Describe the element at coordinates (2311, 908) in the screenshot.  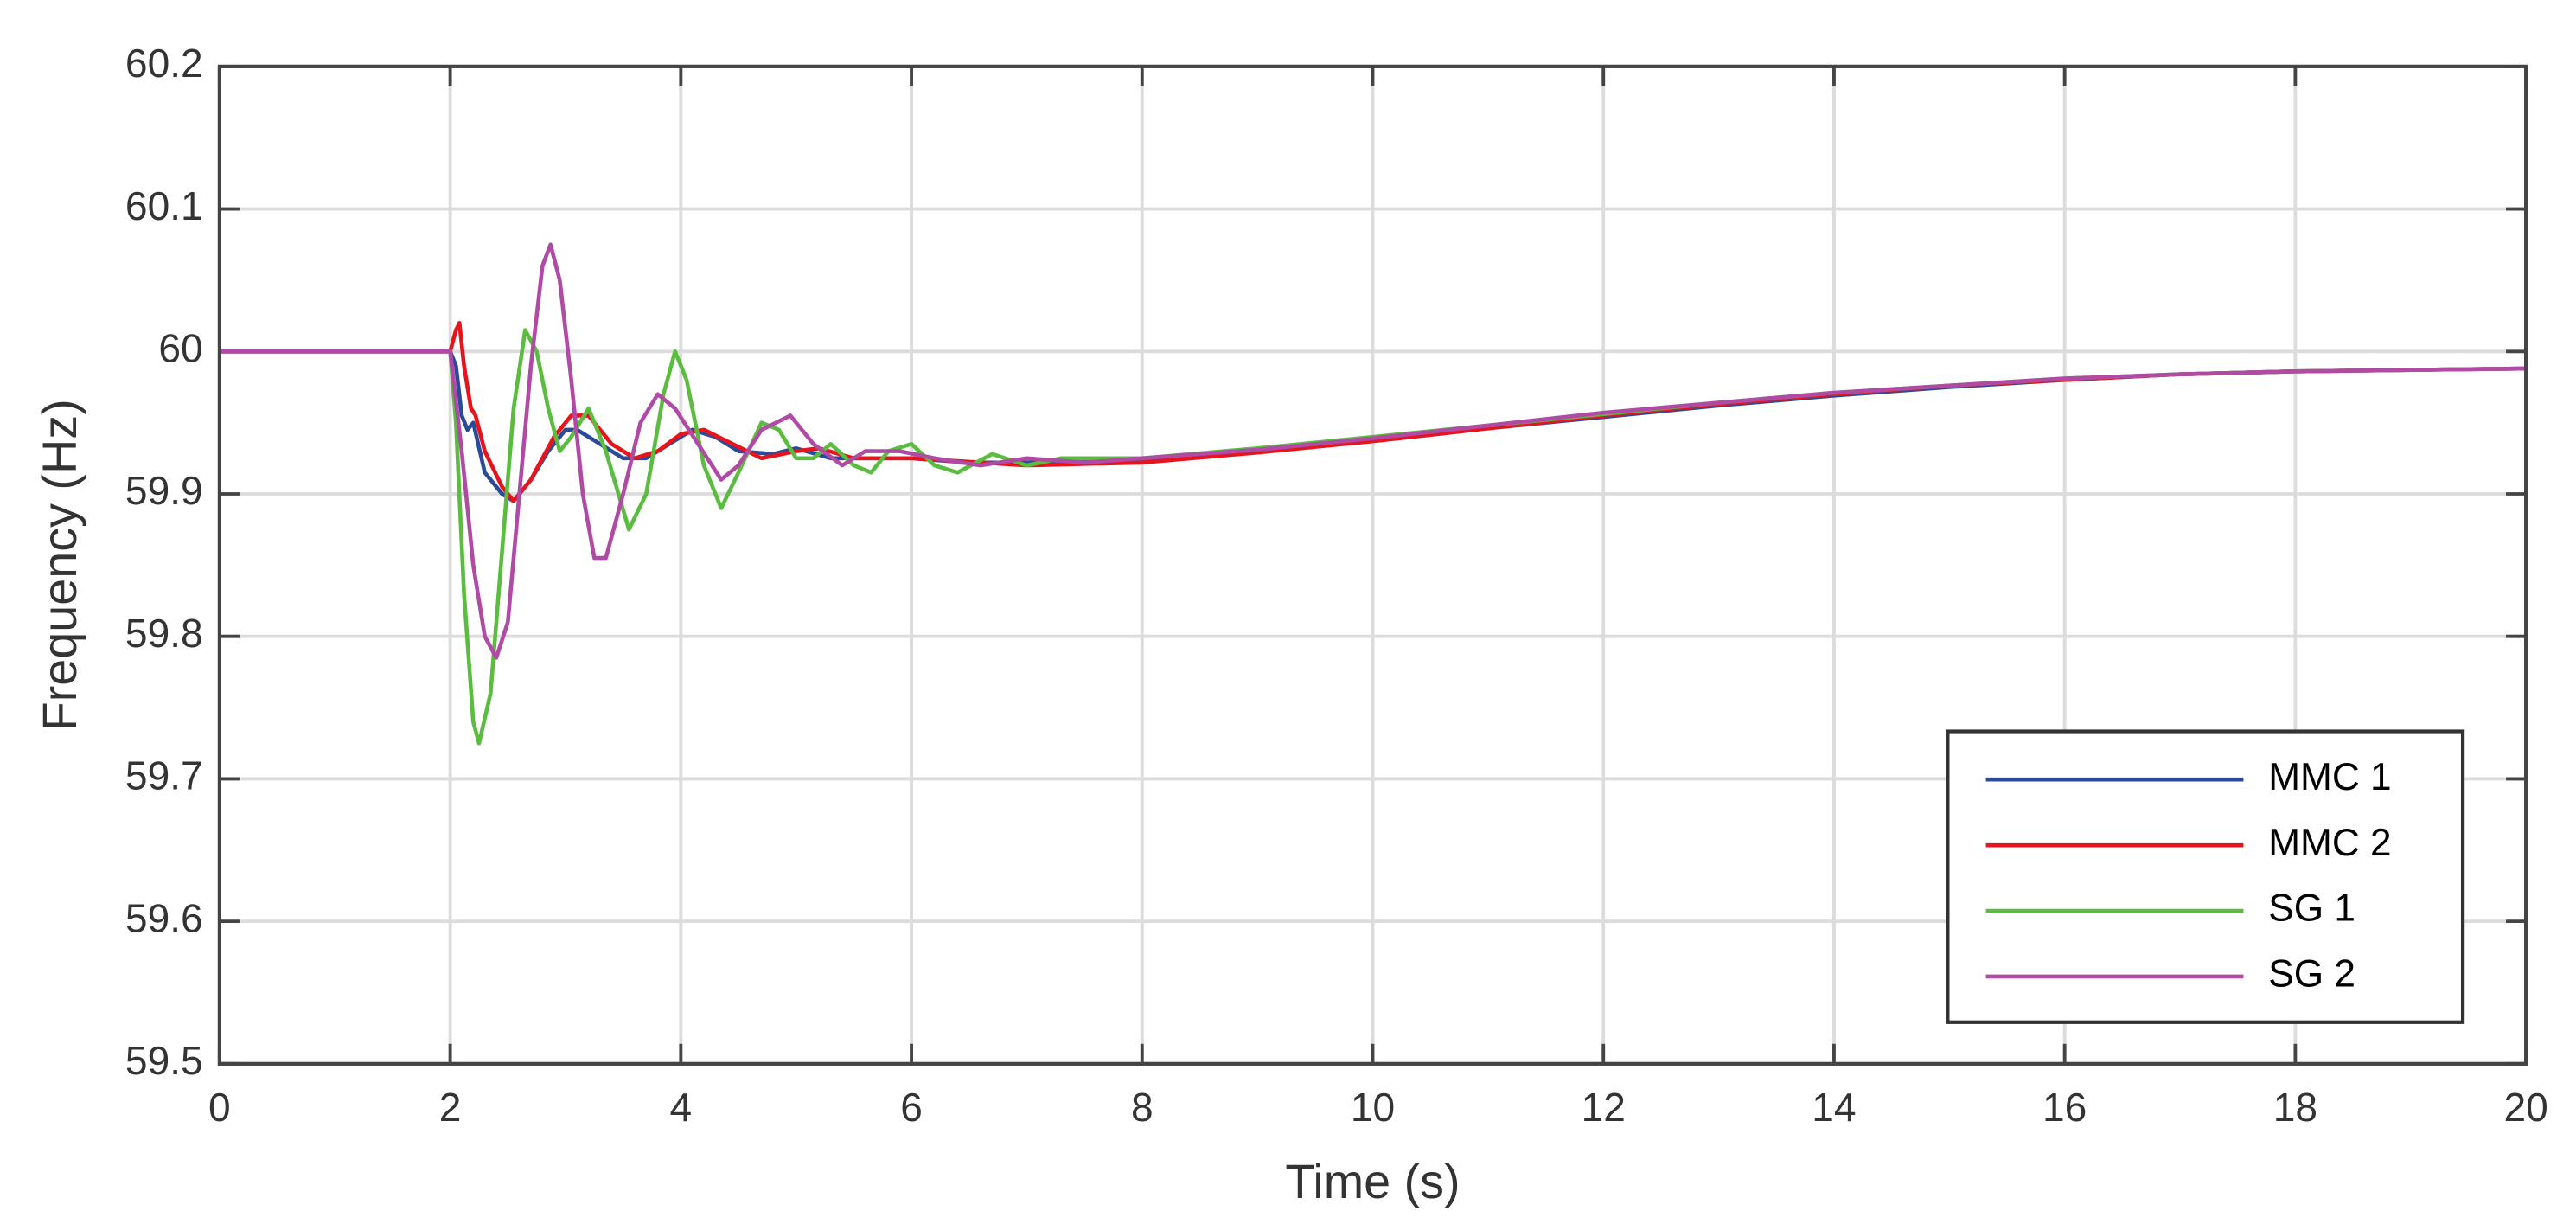
I see `legend-label: SG 1` at that location.